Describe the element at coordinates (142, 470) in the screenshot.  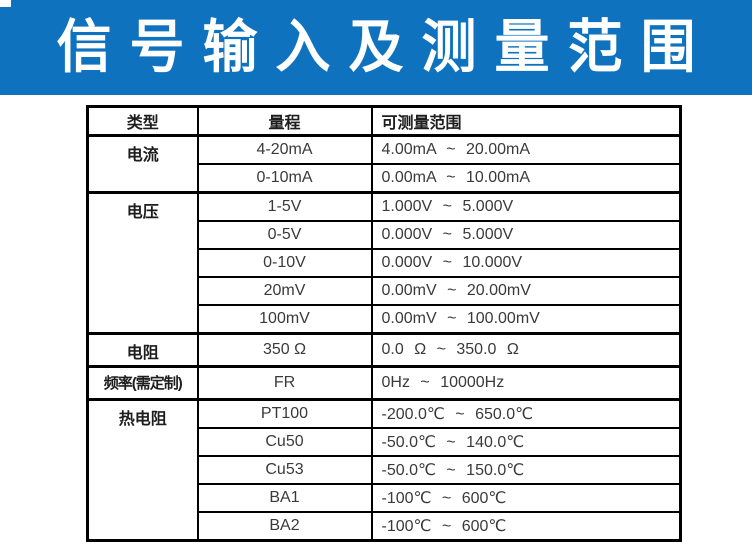
I see `type-cell-rtd: 热电阻` at that location.